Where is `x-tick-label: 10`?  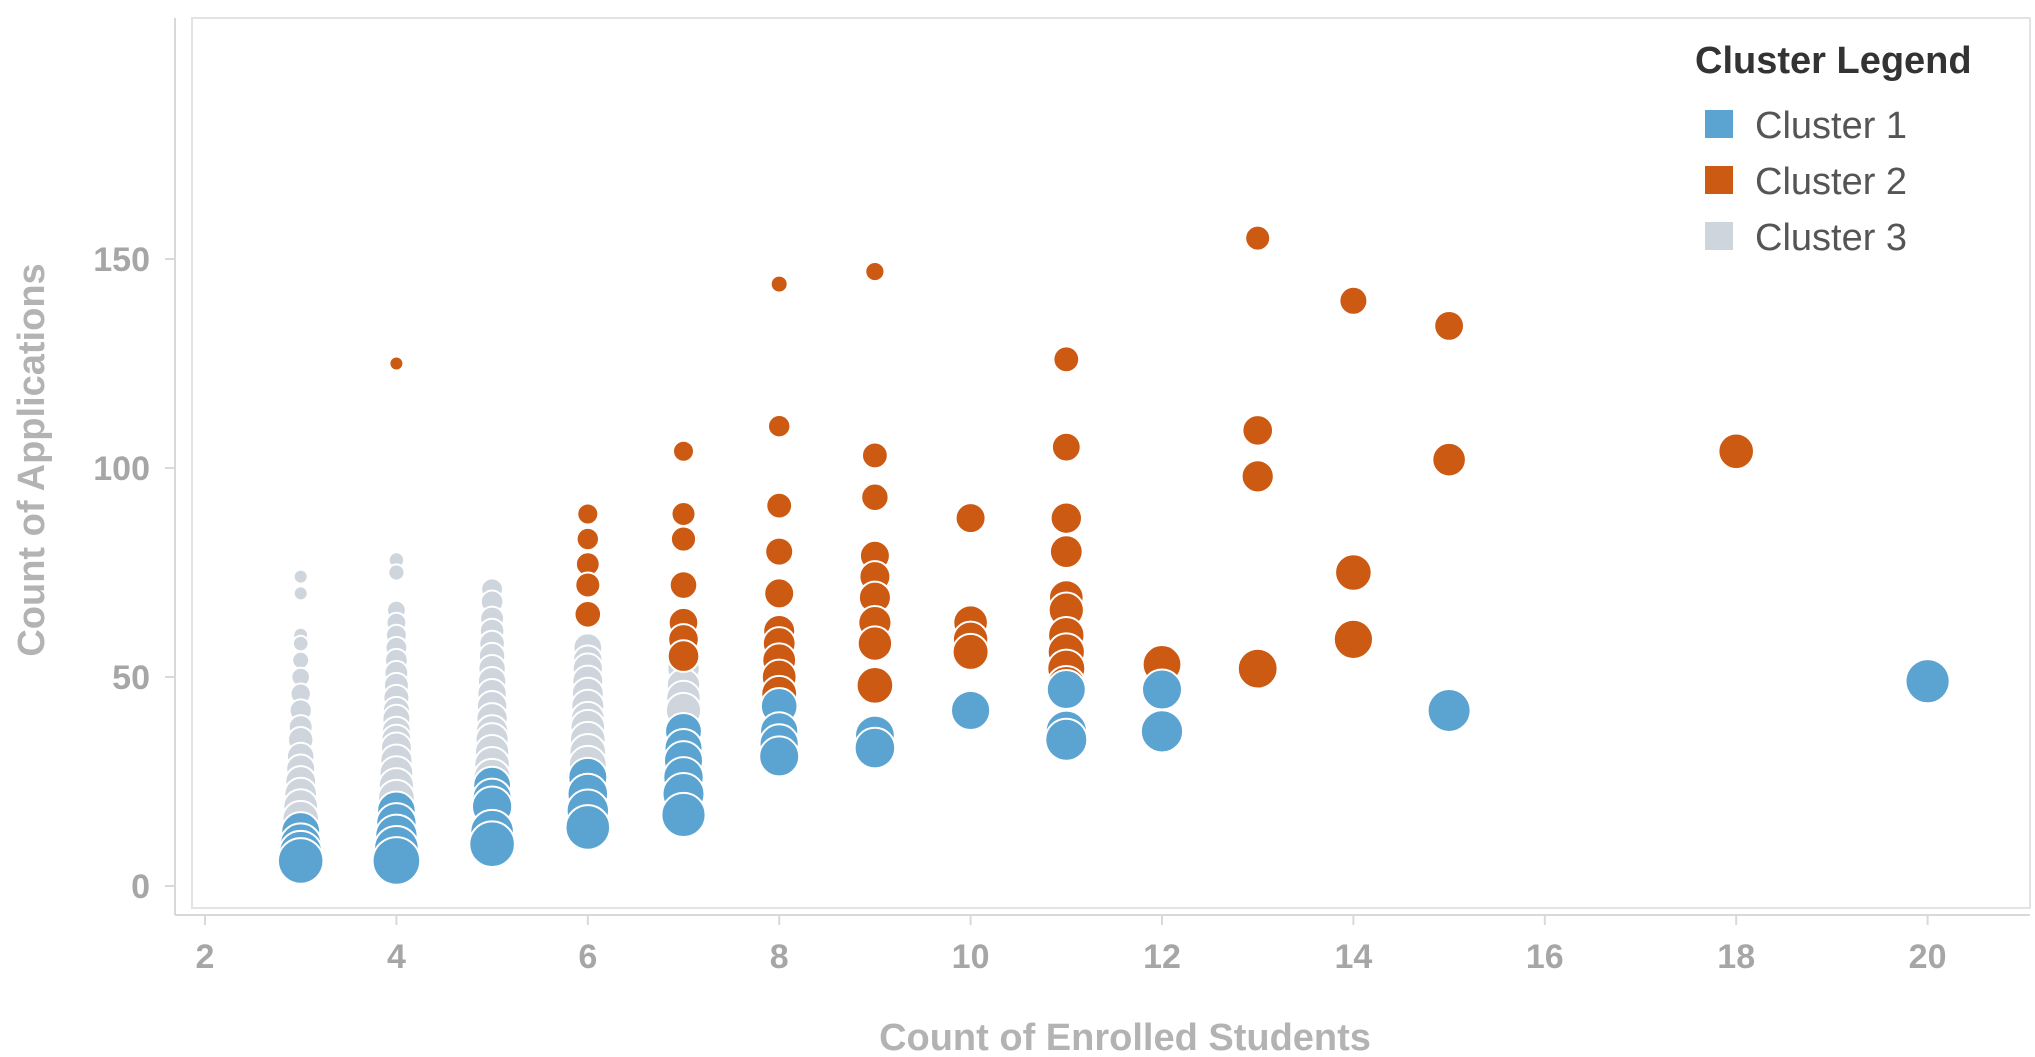
x-tick-label: 10 is located at coordinates (971, 957).